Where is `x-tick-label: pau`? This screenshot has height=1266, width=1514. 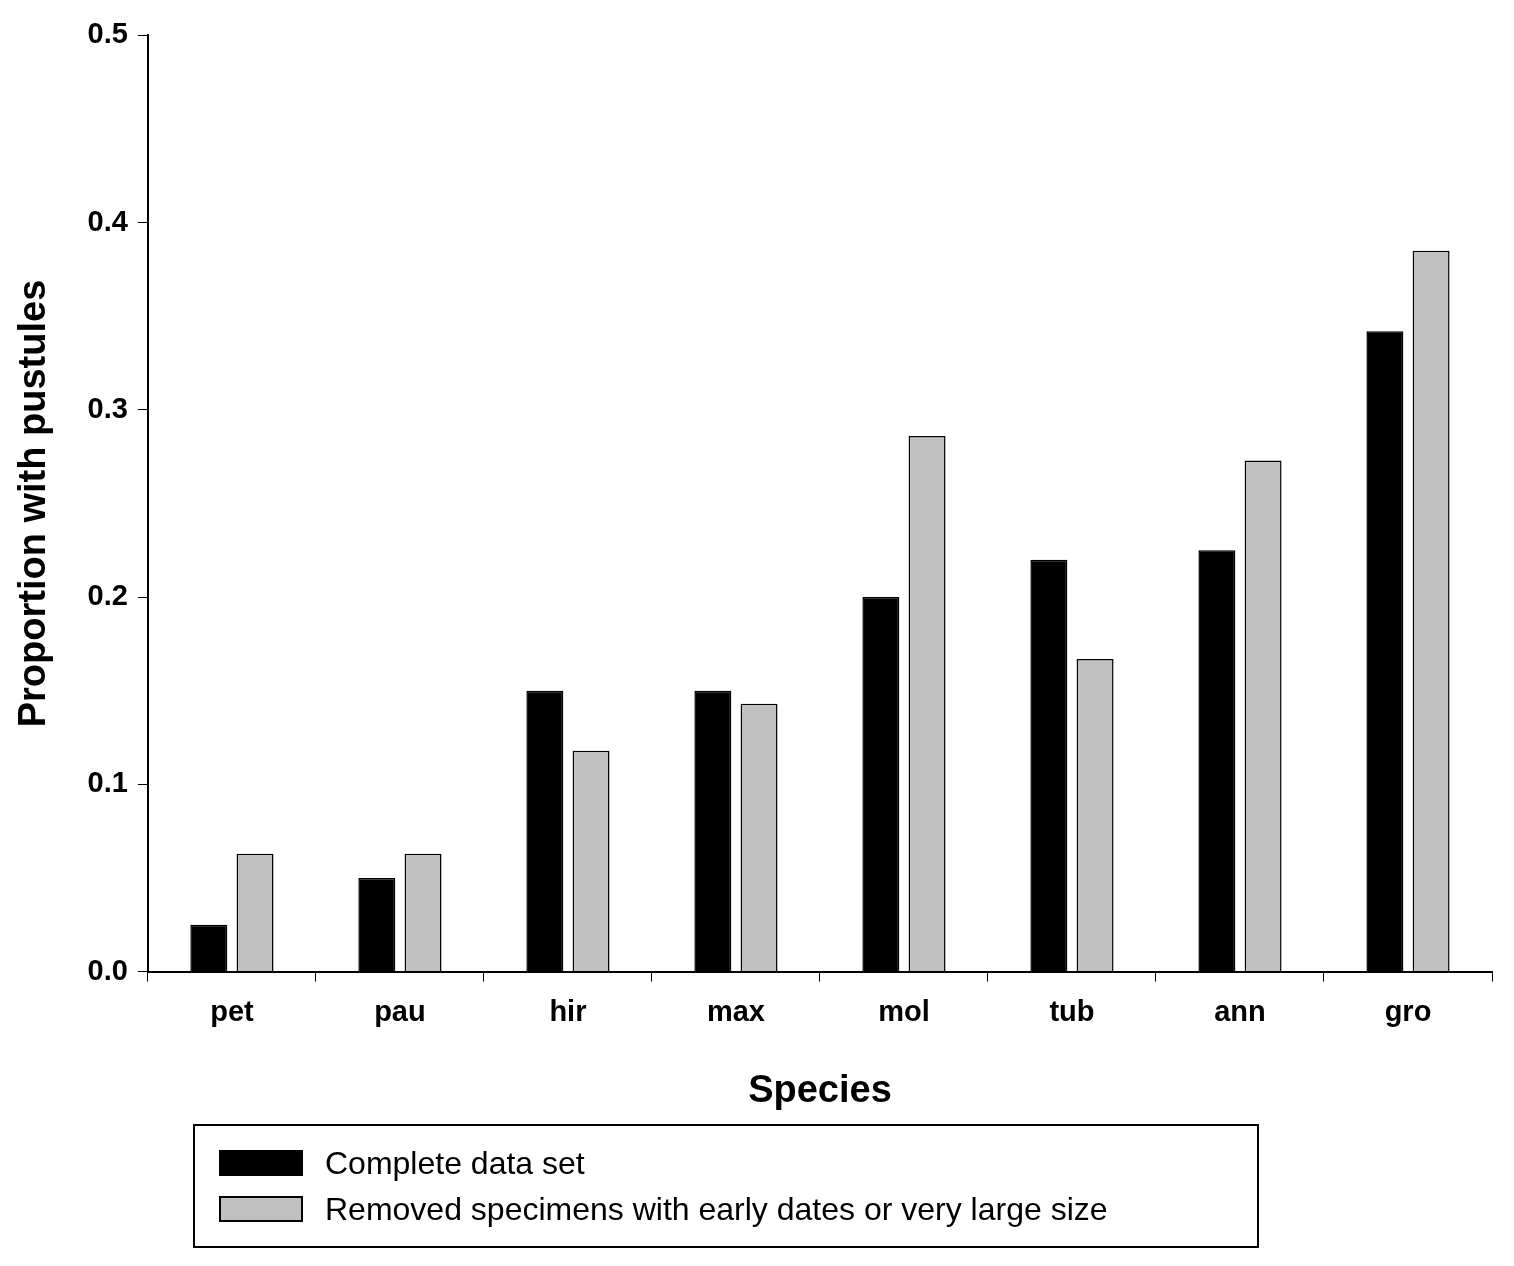 x-tick-label: pau is located at coordinates (400, 1011).